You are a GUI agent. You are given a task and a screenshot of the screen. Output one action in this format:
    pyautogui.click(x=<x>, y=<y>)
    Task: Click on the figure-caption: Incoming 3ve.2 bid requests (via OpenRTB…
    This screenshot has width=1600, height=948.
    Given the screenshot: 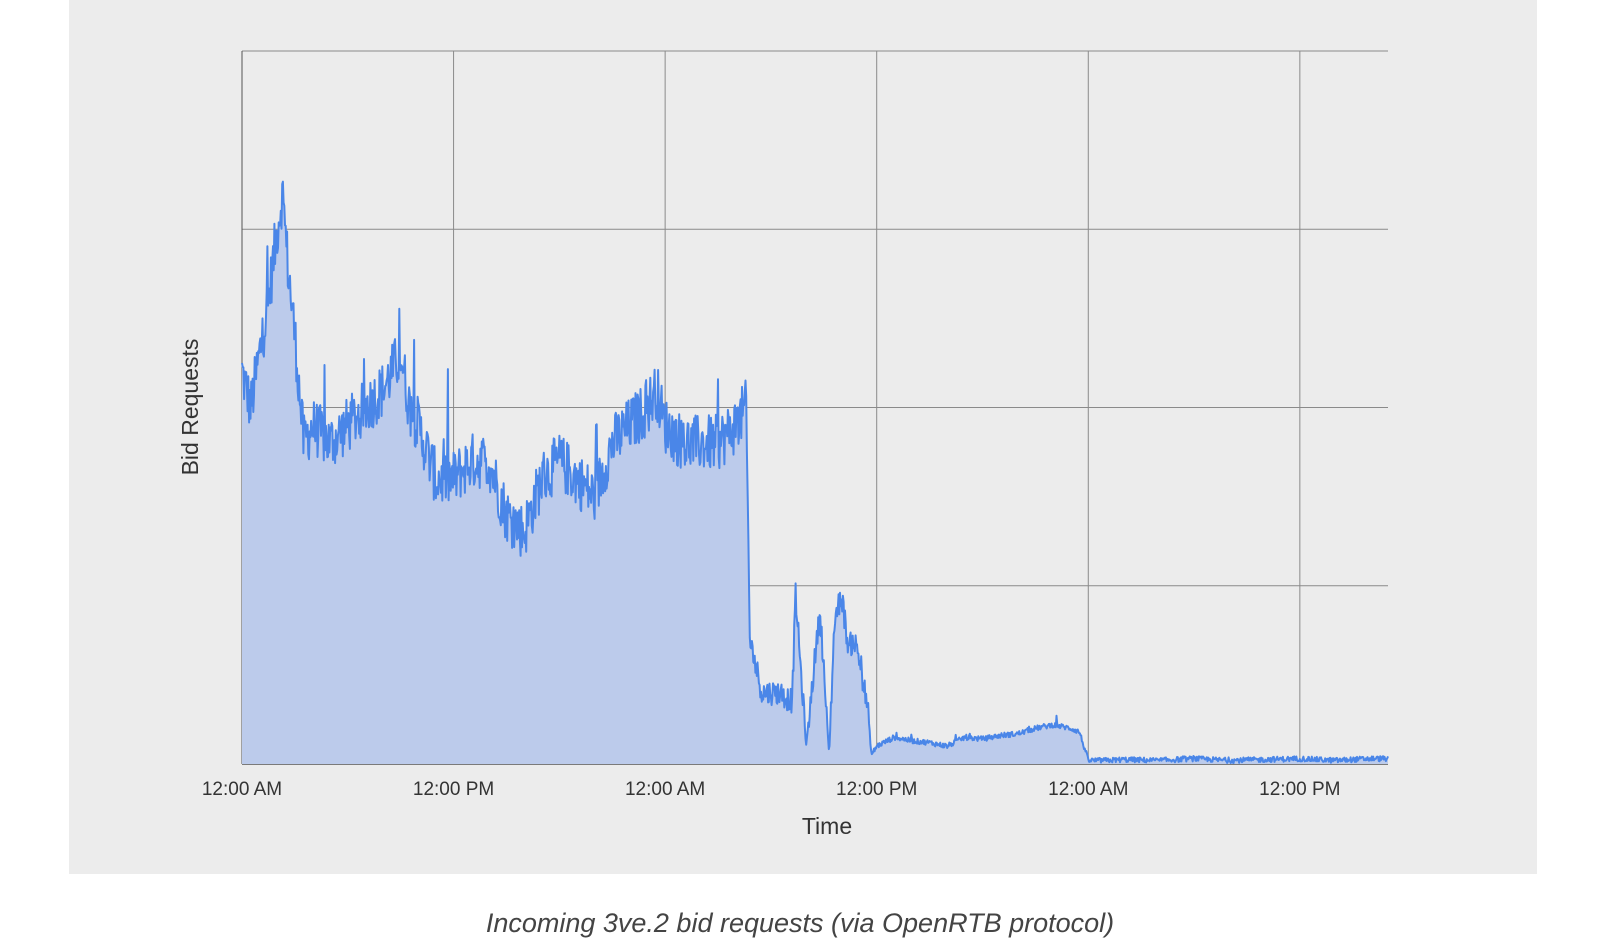 What is the action you would take?
    pyautogui.click(x=800, y=923)
    